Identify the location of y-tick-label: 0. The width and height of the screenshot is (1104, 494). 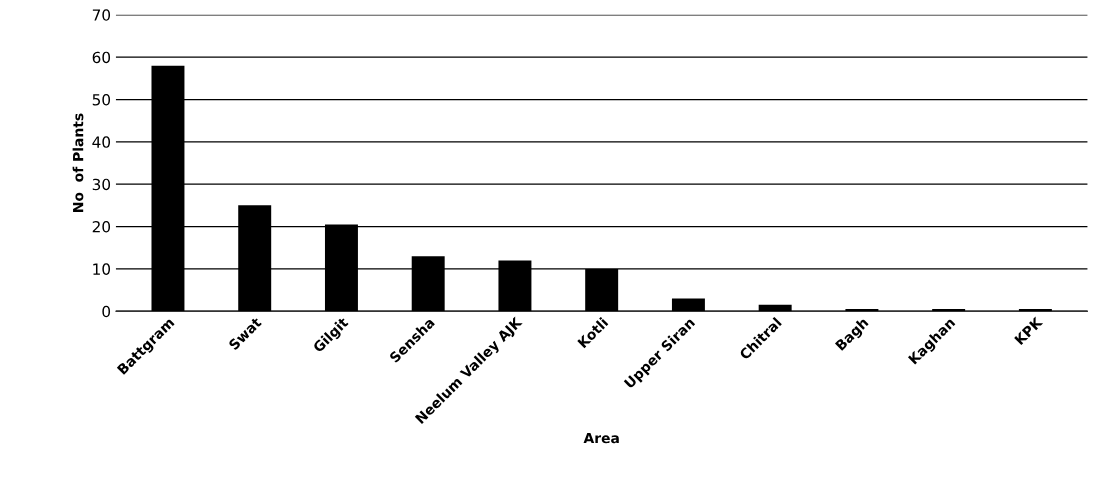
(106, 311).